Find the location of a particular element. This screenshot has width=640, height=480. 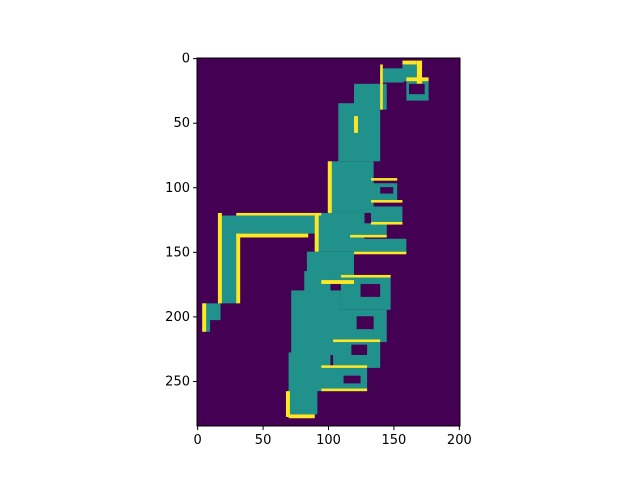

x-tick-label: 150 is located at coordinates (394, 440).